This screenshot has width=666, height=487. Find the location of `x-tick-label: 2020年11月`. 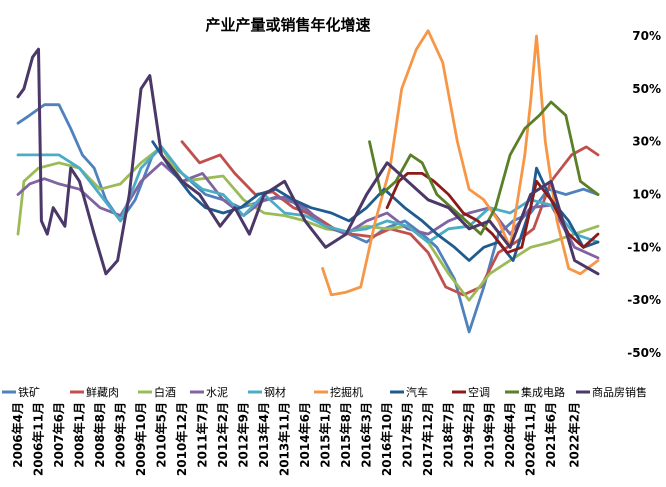

x-tick-label: 2020年11月 is located at coordinates (530, 439).